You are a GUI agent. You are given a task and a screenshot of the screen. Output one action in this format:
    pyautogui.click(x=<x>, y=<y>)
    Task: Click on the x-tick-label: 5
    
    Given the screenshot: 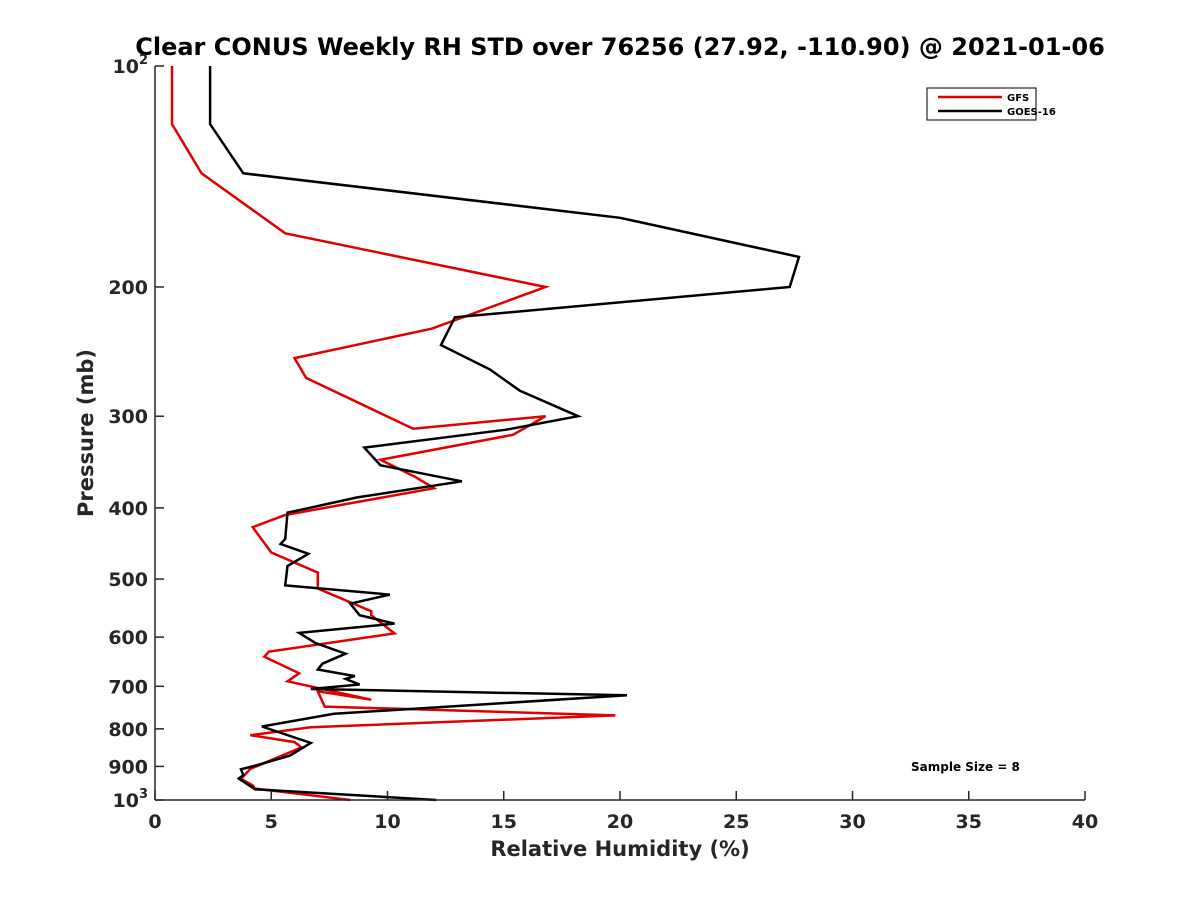 What is the action you would take?
    pyautogui.click(x=271, y=822)
    